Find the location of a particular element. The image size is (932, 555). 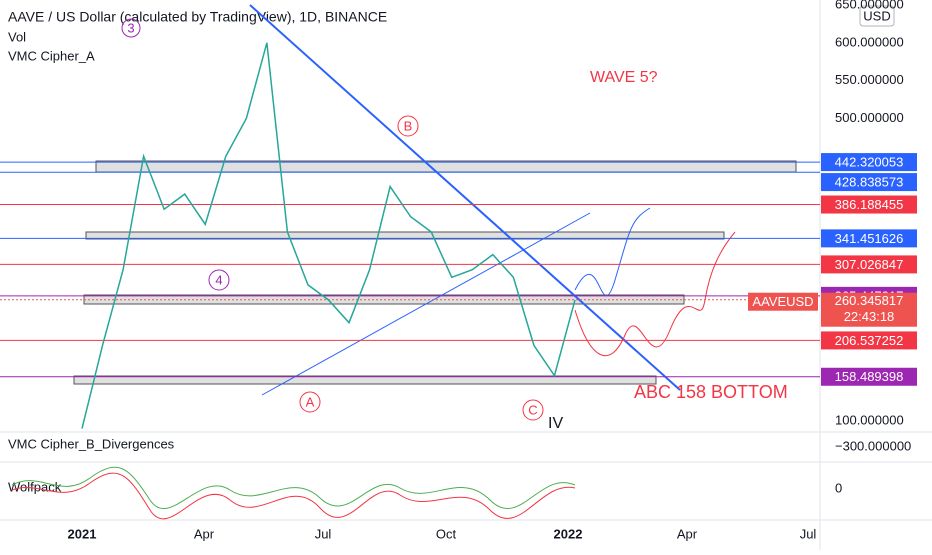

level-label: 307.026847 is located at coordinates (869, 264).